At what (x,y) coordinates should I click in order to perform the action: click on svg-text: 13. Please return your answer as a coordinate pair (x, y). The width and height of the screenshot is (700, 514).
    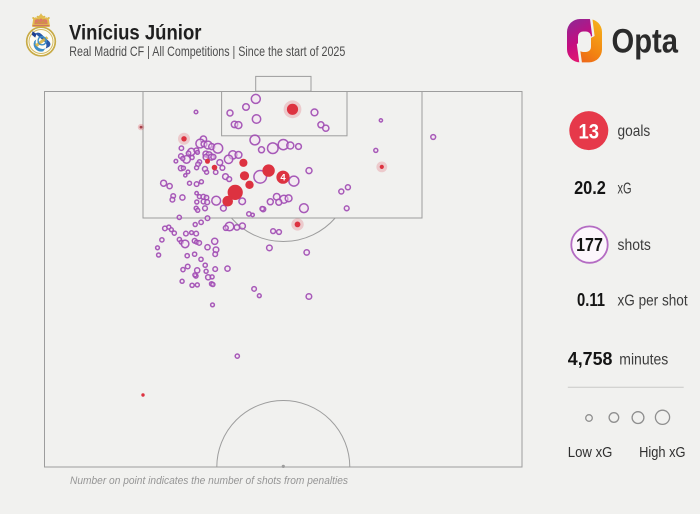
    Looking at the image, I should click on (589, 131).